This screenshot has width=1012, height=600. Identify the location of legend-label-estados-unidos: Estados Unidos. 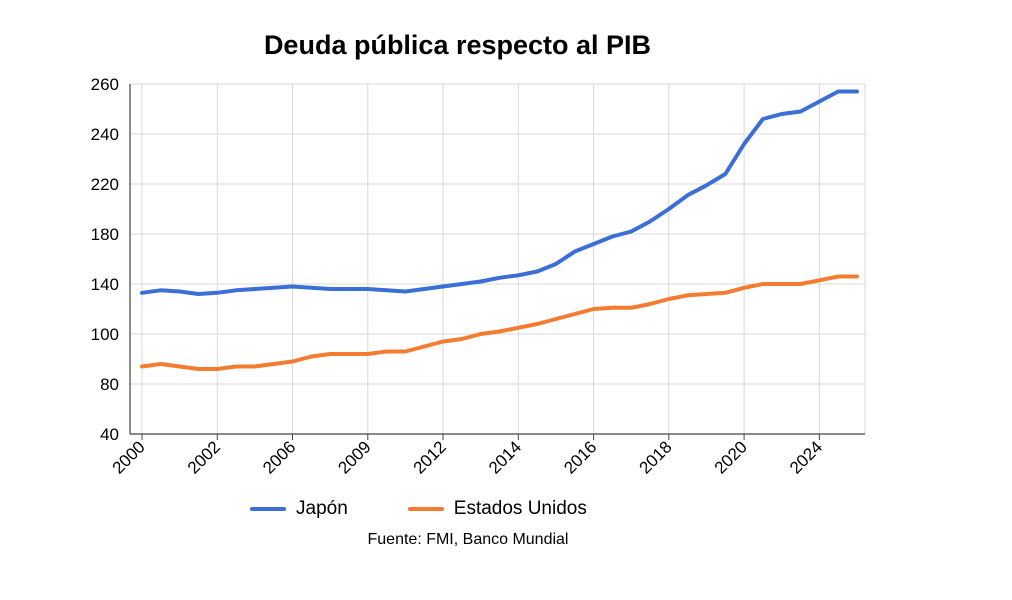
(520, 508).